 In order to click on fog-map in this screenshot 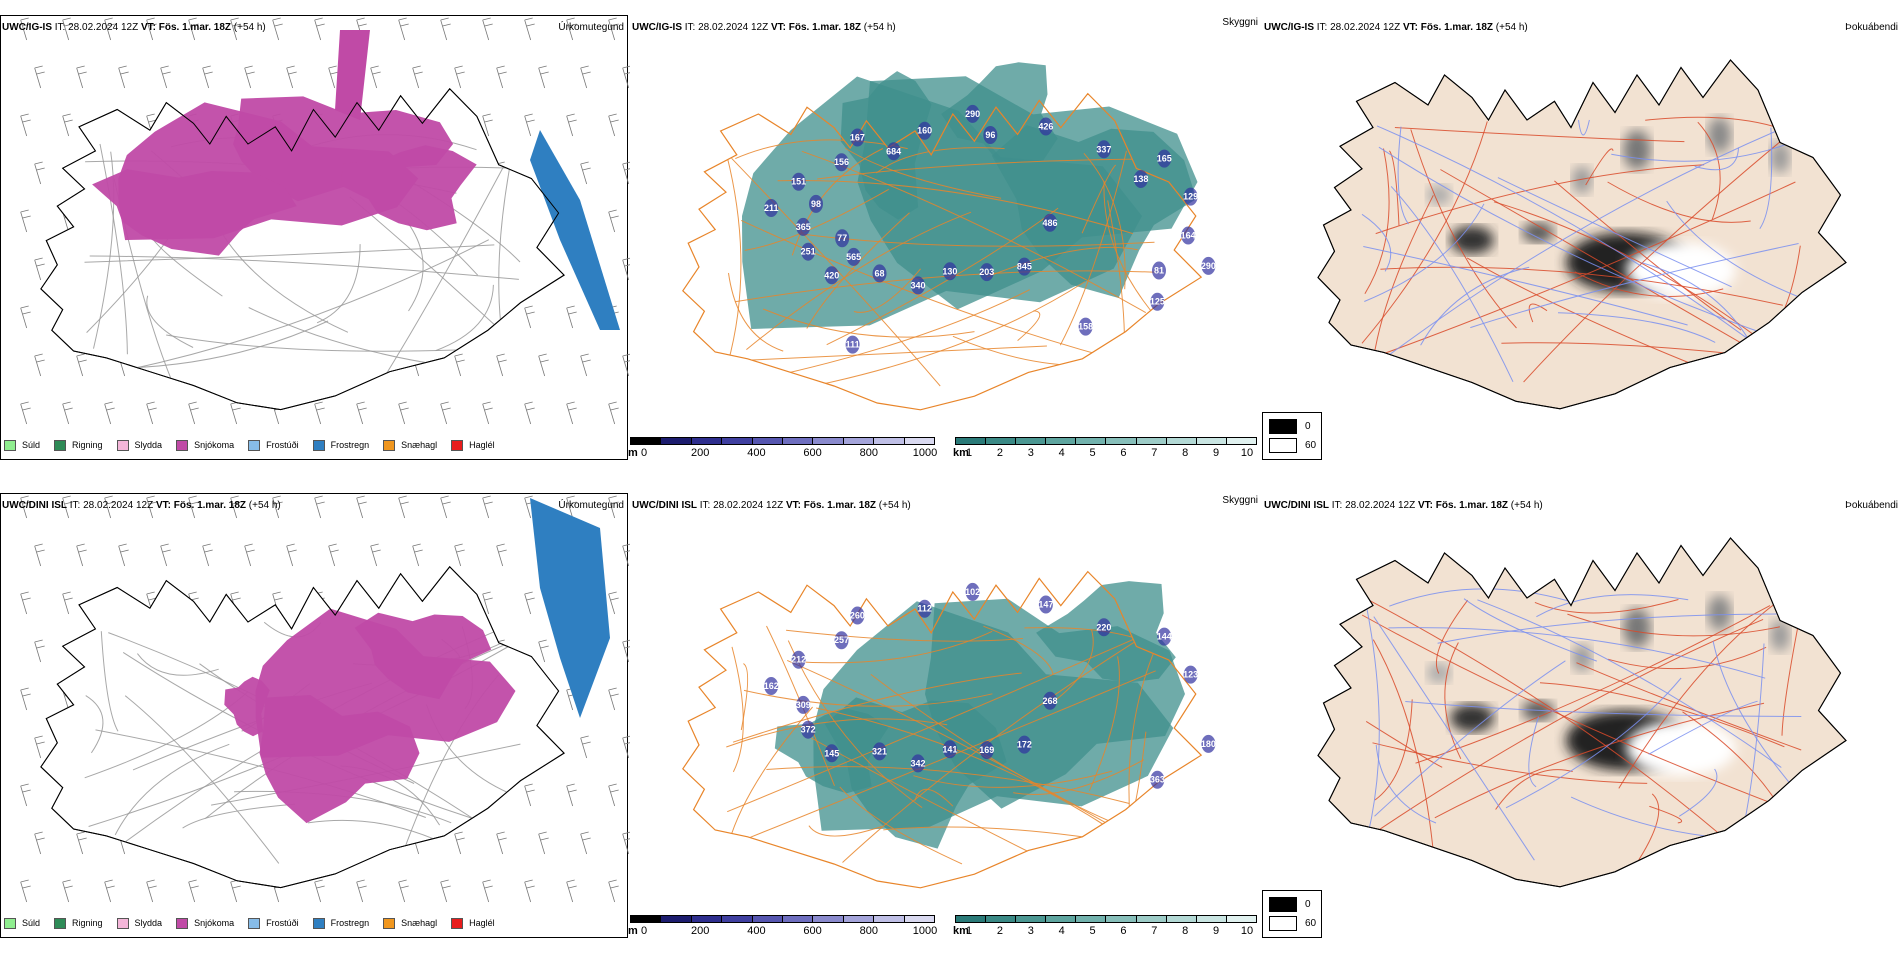, I will do `click(1582, 712)`.